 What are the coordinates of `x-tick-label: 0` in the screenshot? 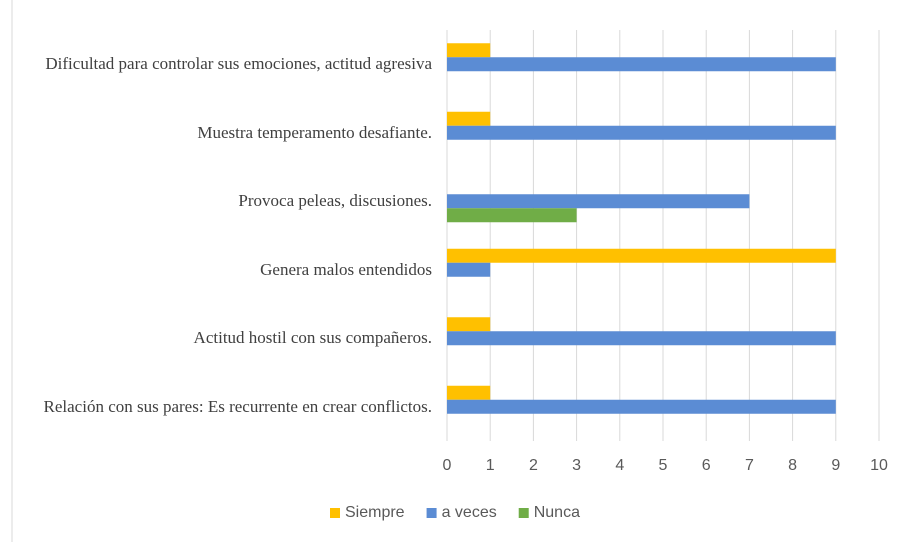 It's located at (447, 465).